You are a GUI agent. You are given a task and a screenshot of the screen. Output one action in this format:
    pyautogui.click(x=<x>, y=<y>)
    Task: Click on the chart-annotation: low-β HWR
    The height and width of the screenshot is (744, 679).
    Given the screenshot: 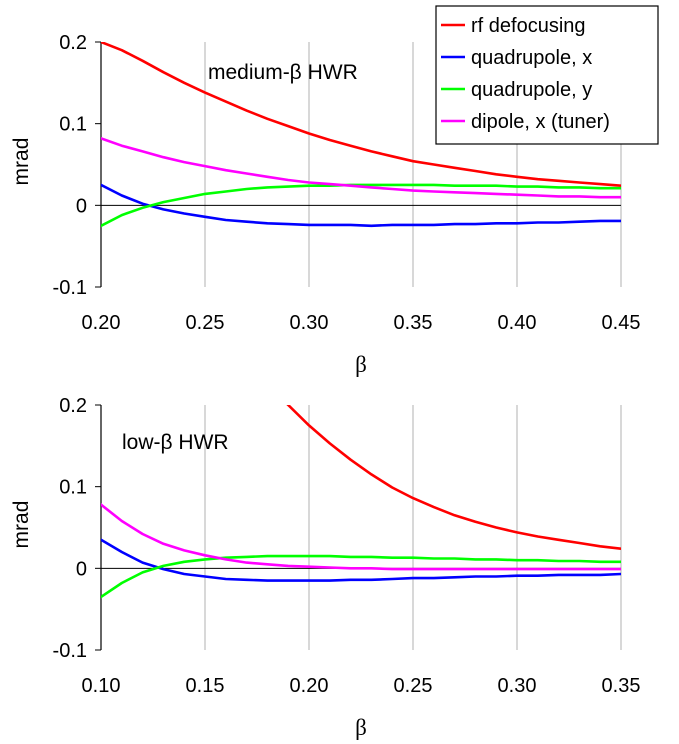 What is the action you would take?
    pyautogui.click(x=175, y=442)
    